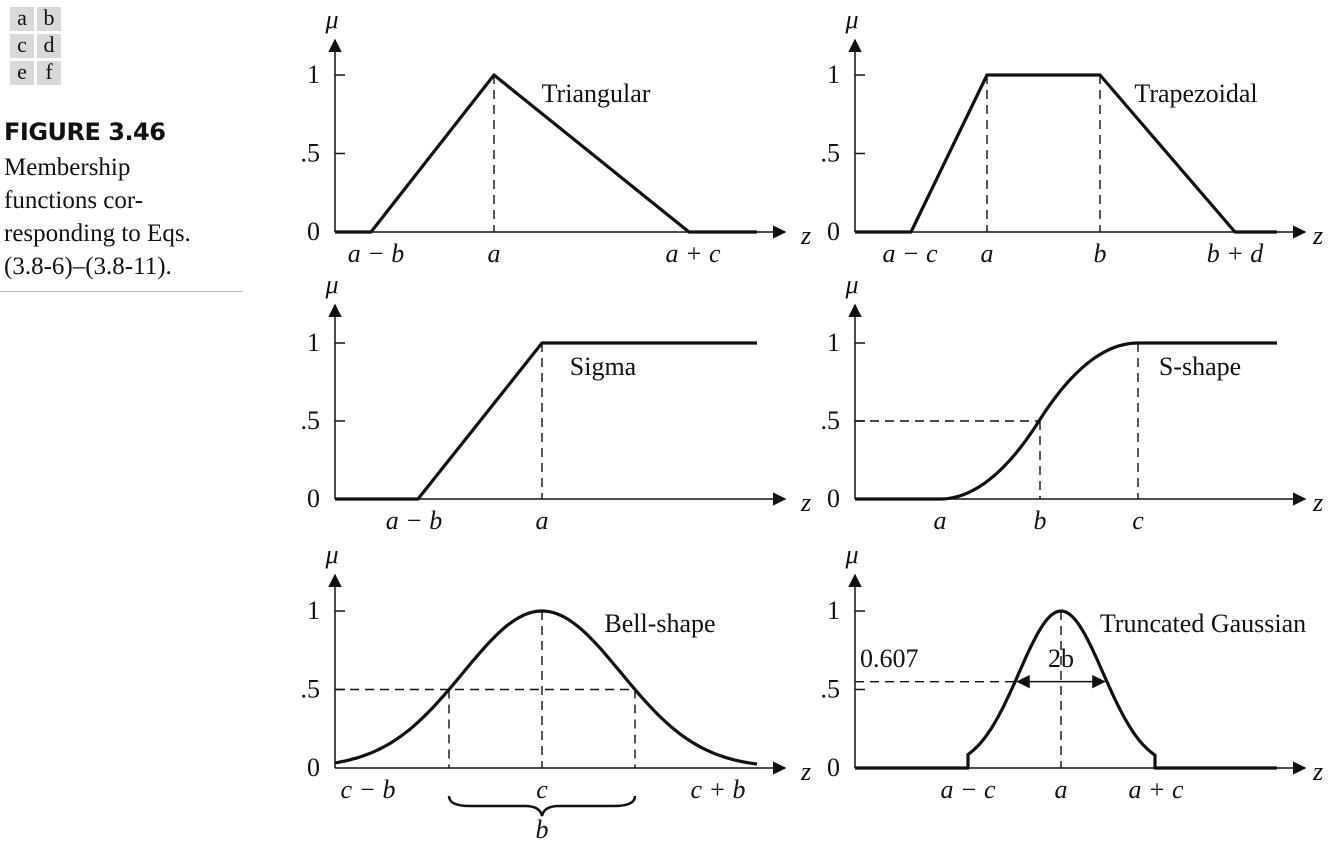 The height and width of the screenshot is (844, 1331). I want to click on brace-label: b, so click(542, 829).